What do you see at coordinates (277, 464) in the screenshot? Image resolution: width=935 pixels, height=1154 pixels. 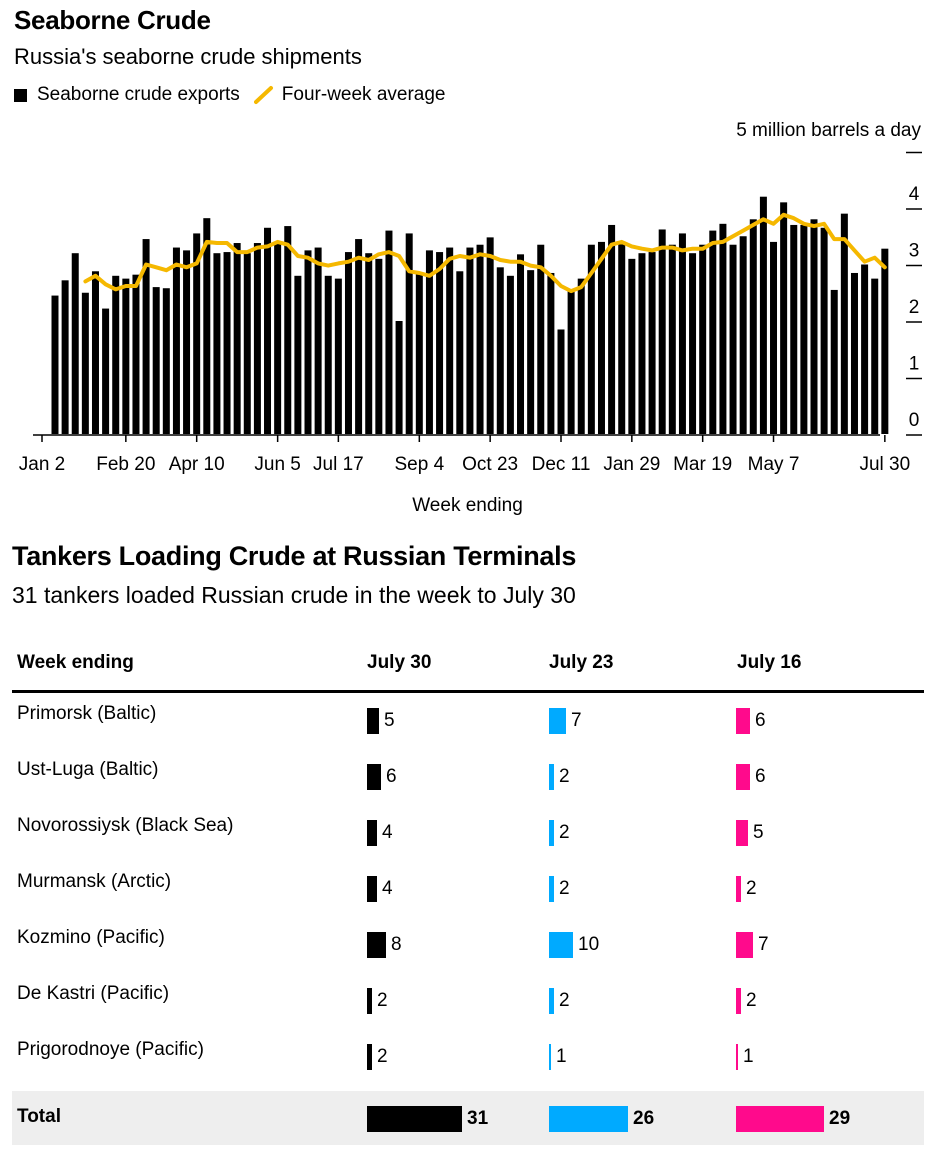 I see `x-tick-label: Jun 5` at bounding box center [277, 464].